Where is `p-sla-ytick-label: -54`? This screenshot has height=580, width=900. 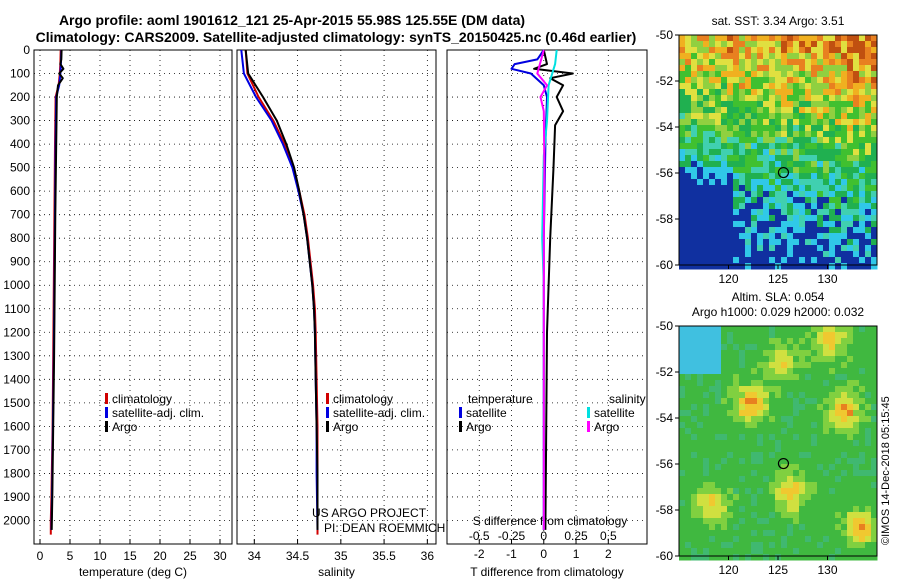
p-sla-ytick-label: -54 is located at coordinates (665, 418).